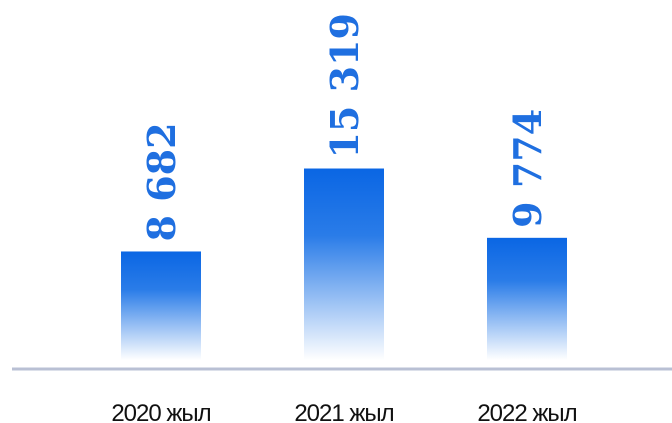 This screenshot has height=423, width=672. I want to click on category-label-0: 2020 жыл, so click(160, 411).